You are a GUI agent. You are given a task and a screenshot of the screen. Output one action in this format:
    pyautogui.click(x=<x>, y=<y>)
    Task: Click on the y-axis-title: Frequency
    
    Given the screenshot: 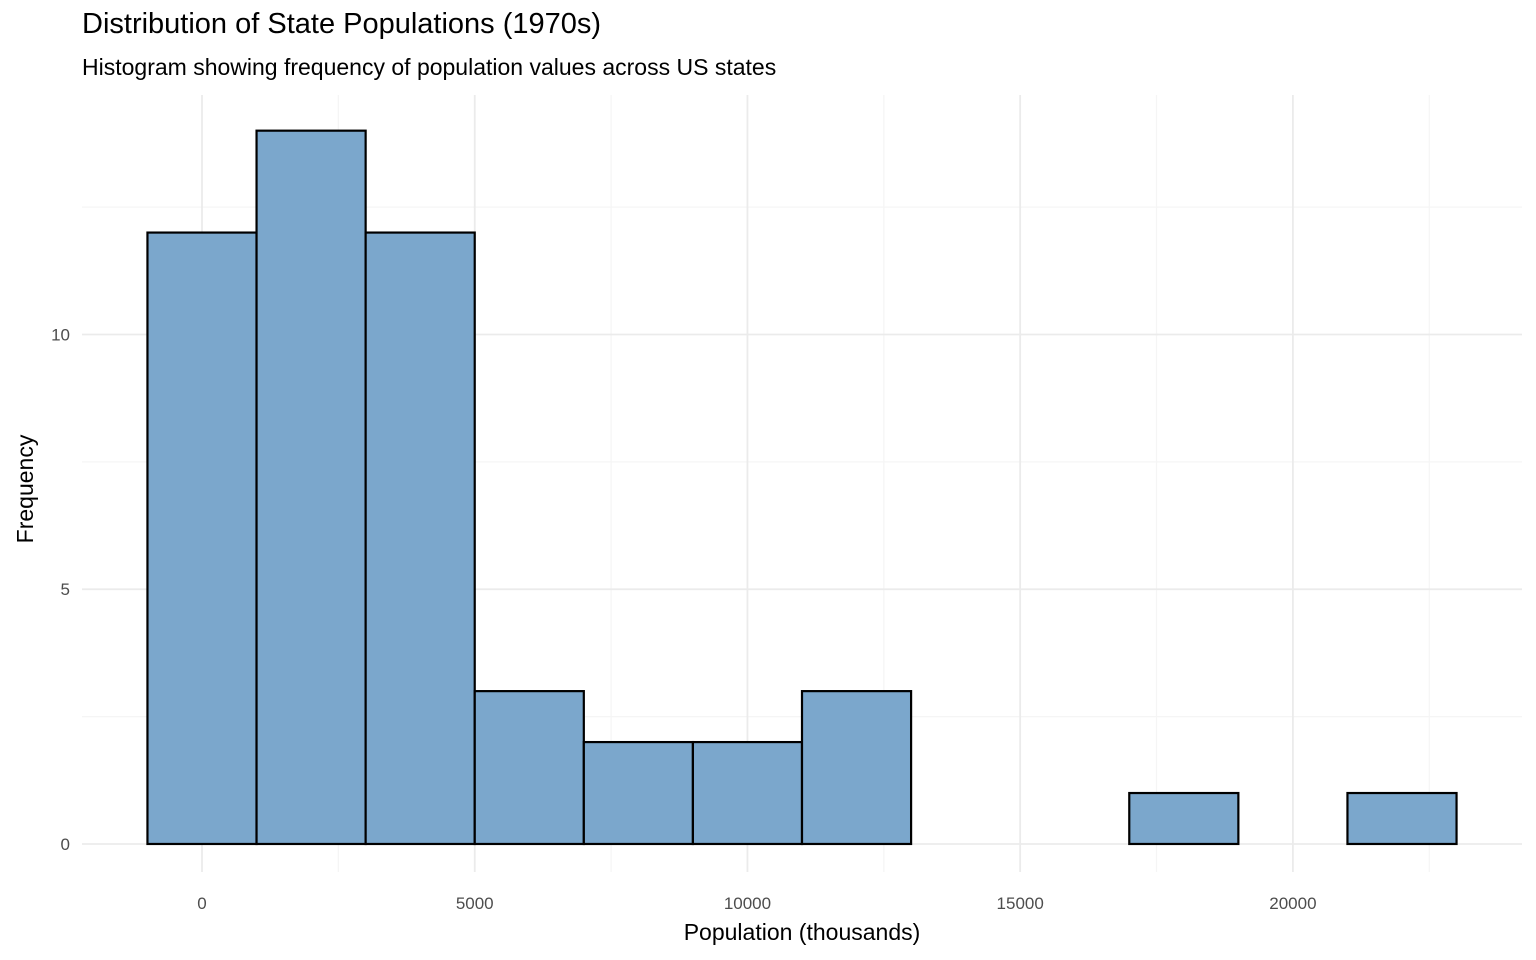 What is the action you would take?
    pyautogui.click(x=25, y=488)
    